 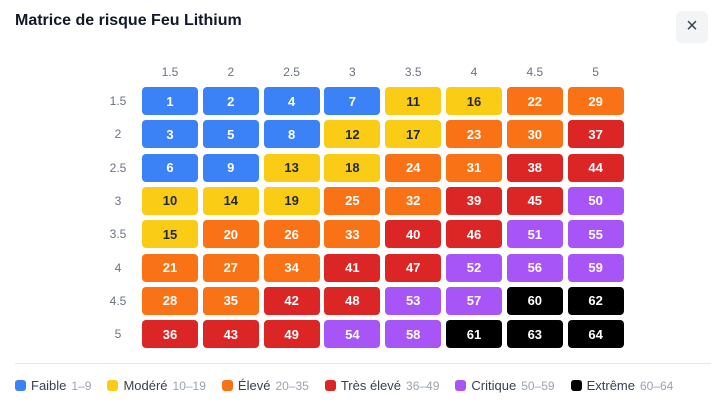 I want to click on legend-item: Extrême 60–64, so click(x=622, y=385).